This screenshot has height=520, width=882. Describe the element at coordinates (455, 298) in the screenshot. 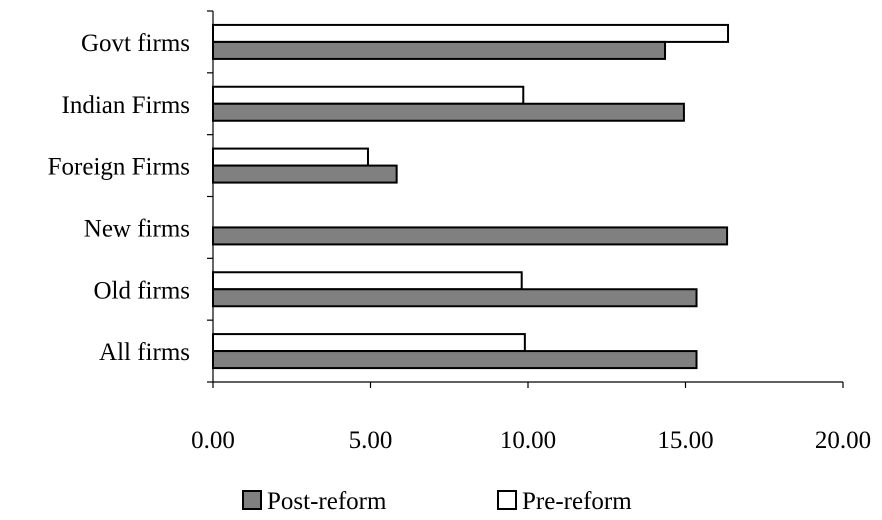

I see `bar-post-reform-old-firms` at that location.